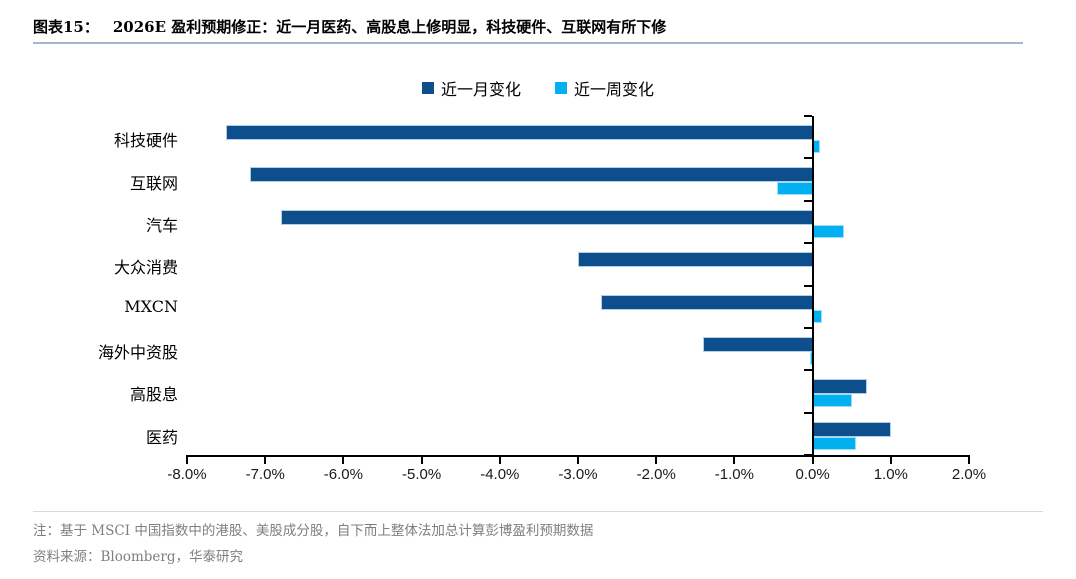  I want to click on category-axis-labels: 科技硬件互联网汽车大众消费 MXCN 海外中资股高股息医药, so click(104, 285).